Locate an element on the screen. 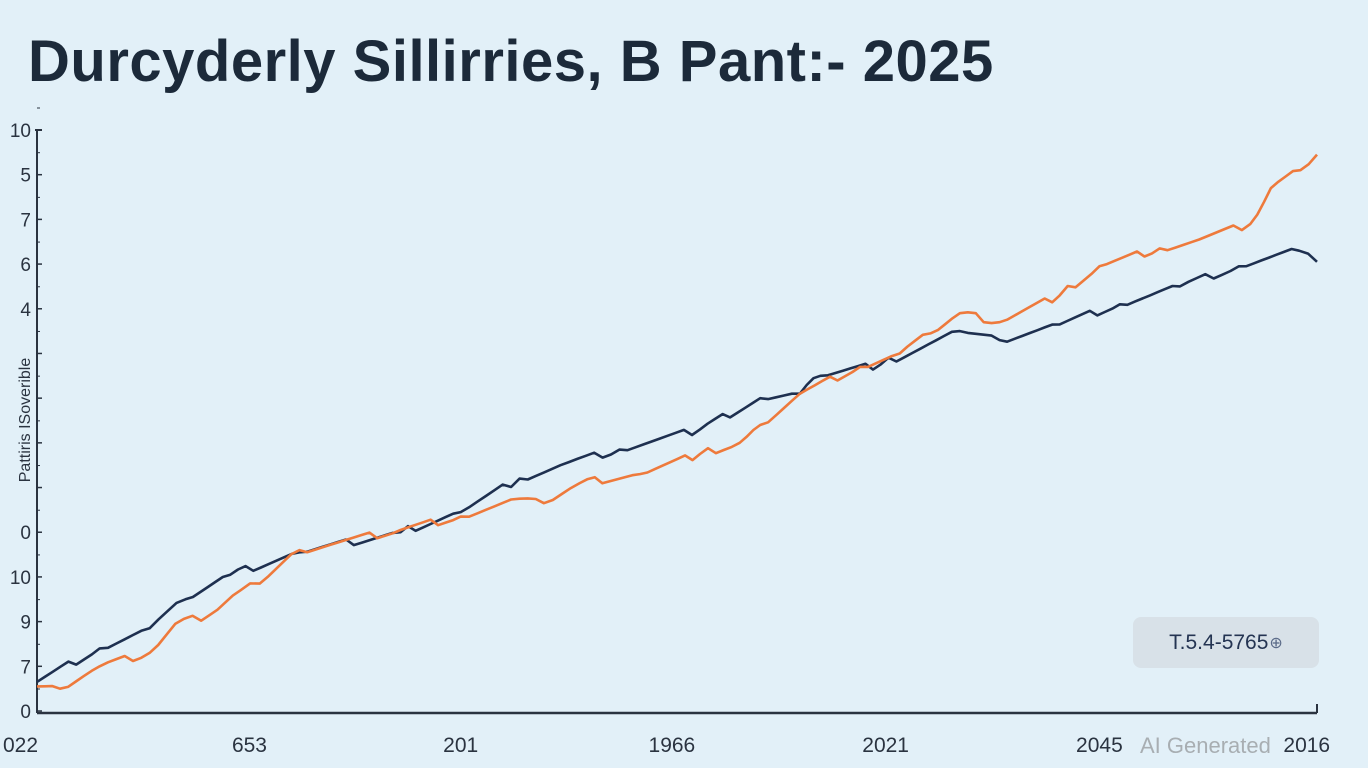 This screenshot has width=1368, height=768. y-tick-label: 6 is located at coordinates (25, 265).